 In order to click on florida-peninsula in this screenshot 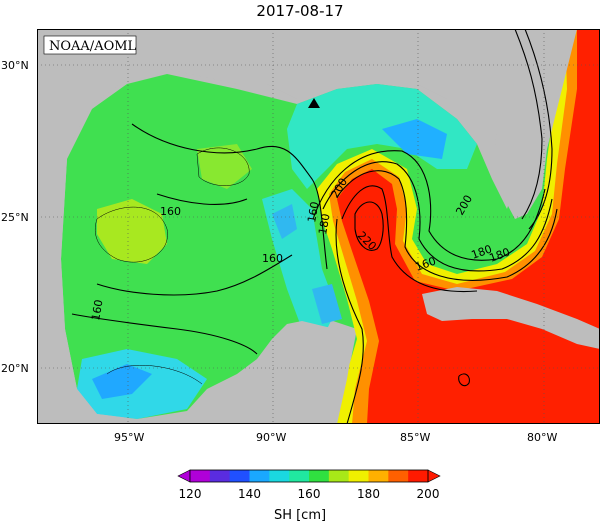, I will do `click(536, 124)`.